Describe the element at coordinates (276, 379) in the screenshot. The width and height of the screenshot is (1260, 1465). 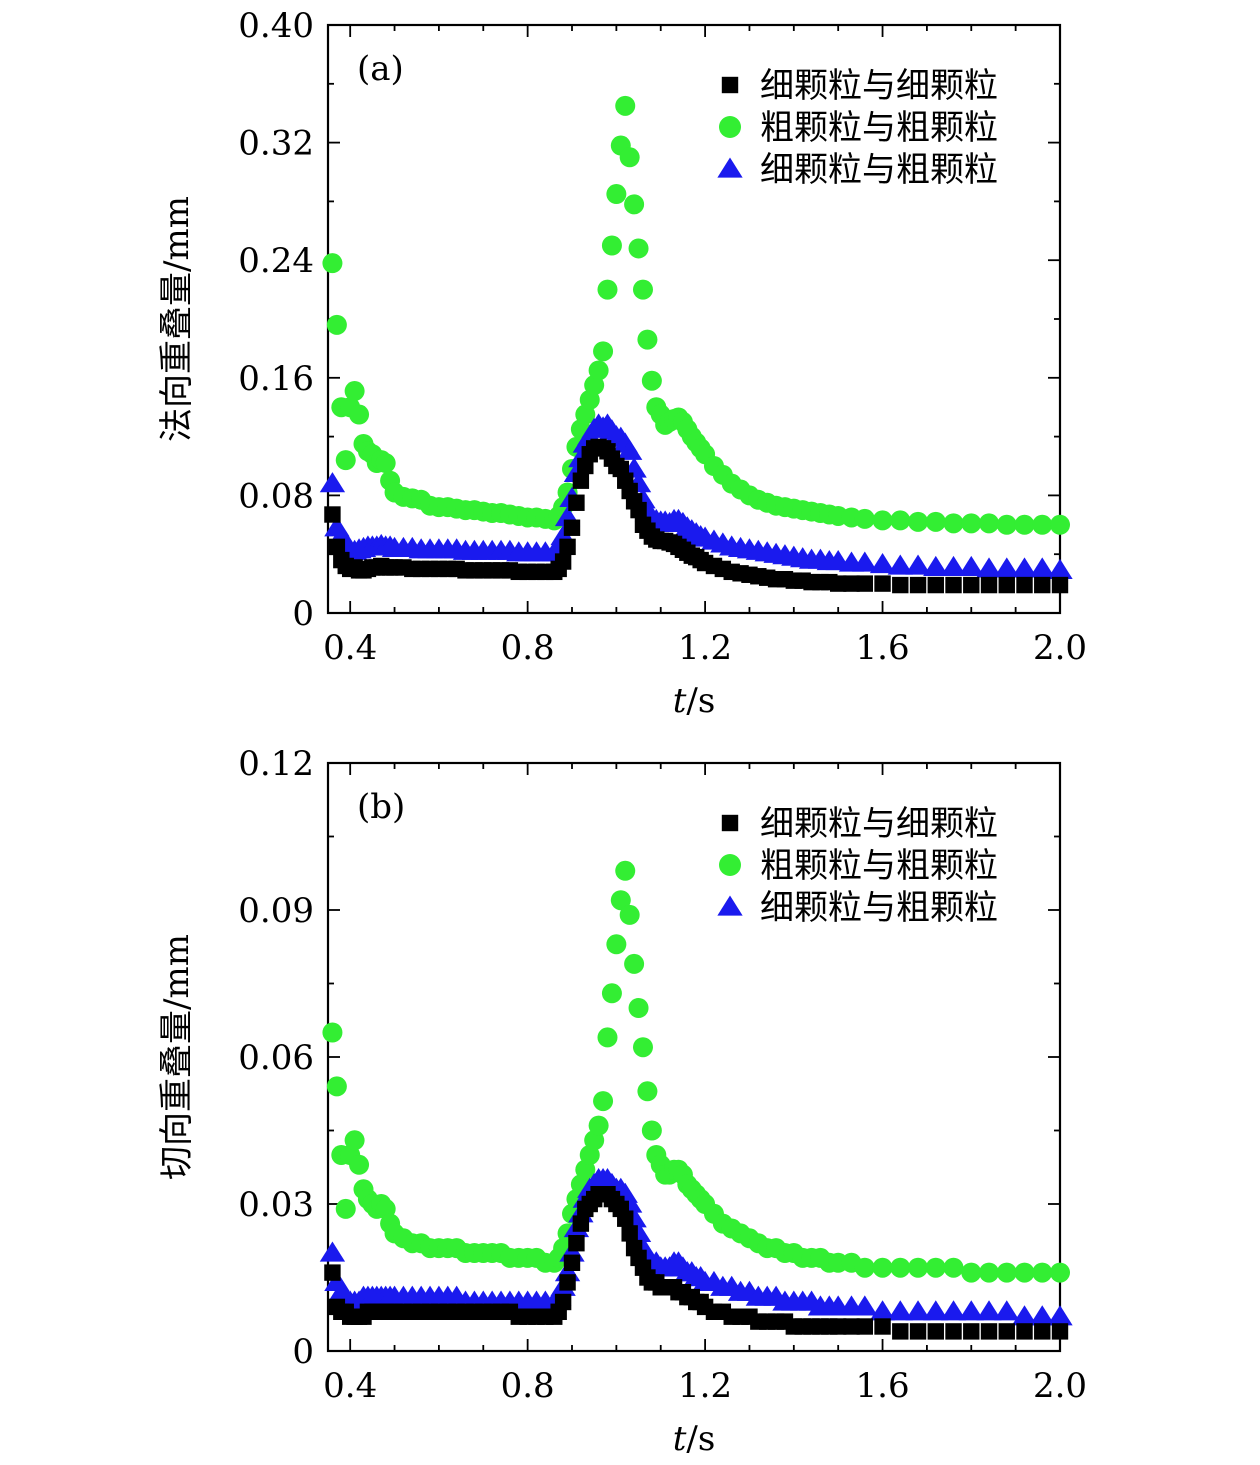
I see `y-tick-label: 0.16` at that location.